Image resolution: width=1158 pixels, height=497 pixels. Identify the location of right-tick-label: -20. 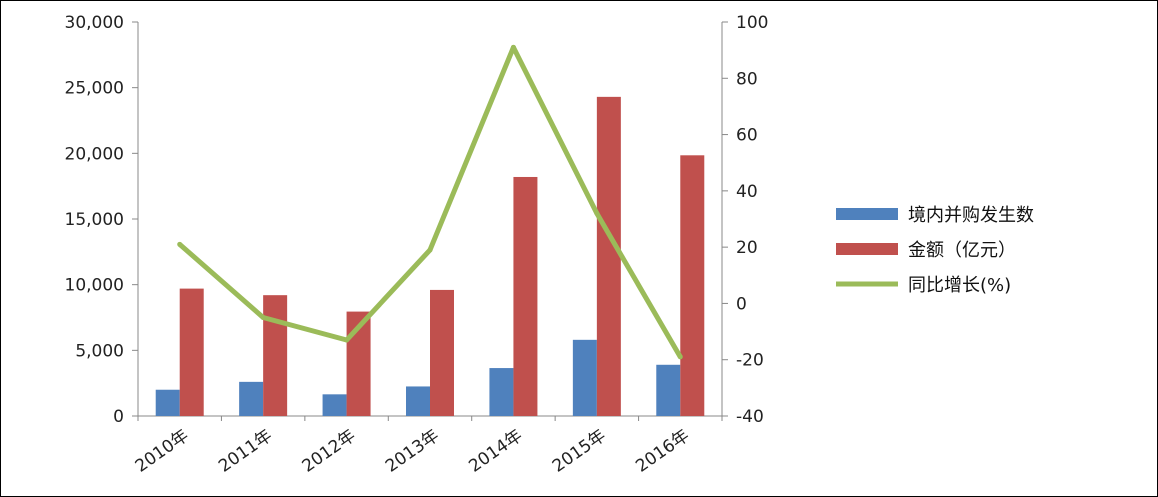
(750, 361).